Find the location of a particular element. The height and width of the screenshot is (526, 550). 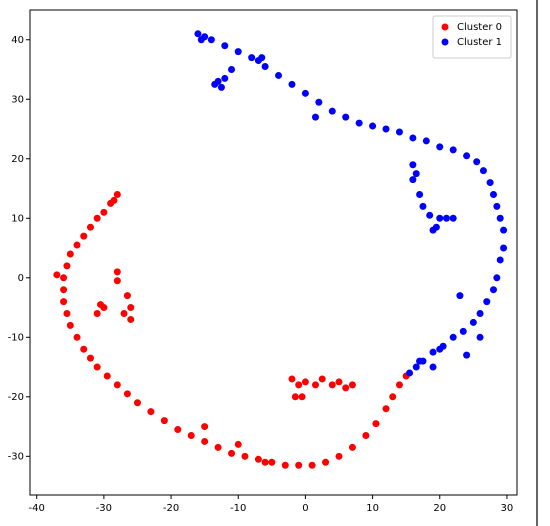

y-tick-label: 40 is located at coordinates (17, 40).